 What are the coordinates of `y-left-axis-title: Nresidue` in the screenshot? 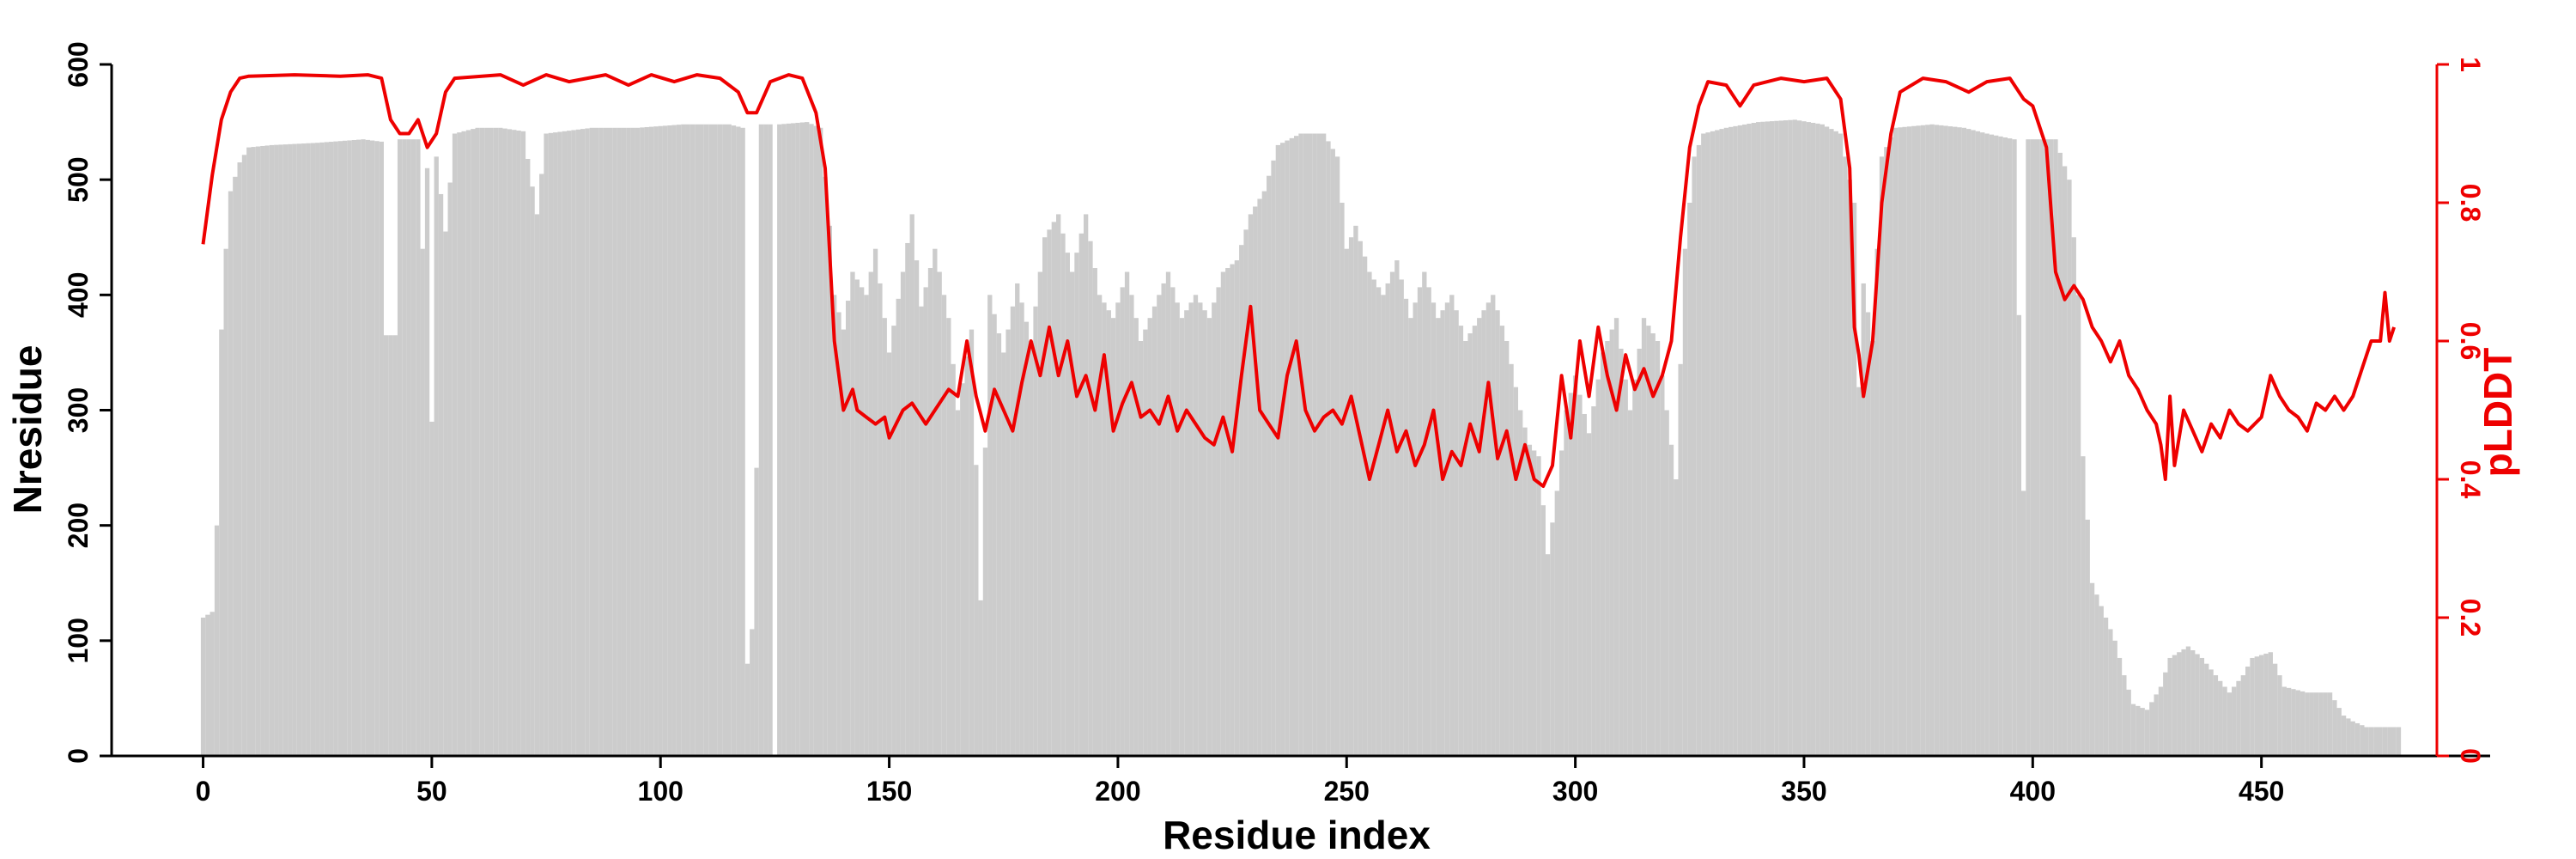 It's located at (28, 430).